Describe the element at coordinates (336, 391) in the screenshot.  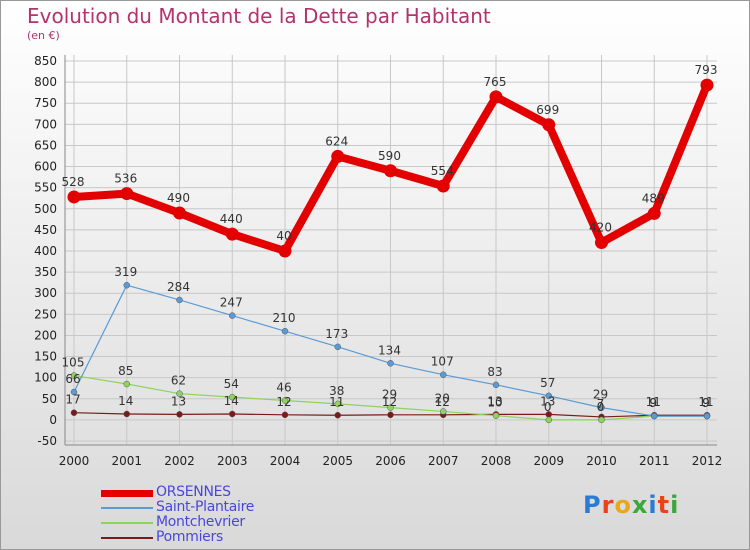
I see `data-label-montchevrier: 38` at that location.